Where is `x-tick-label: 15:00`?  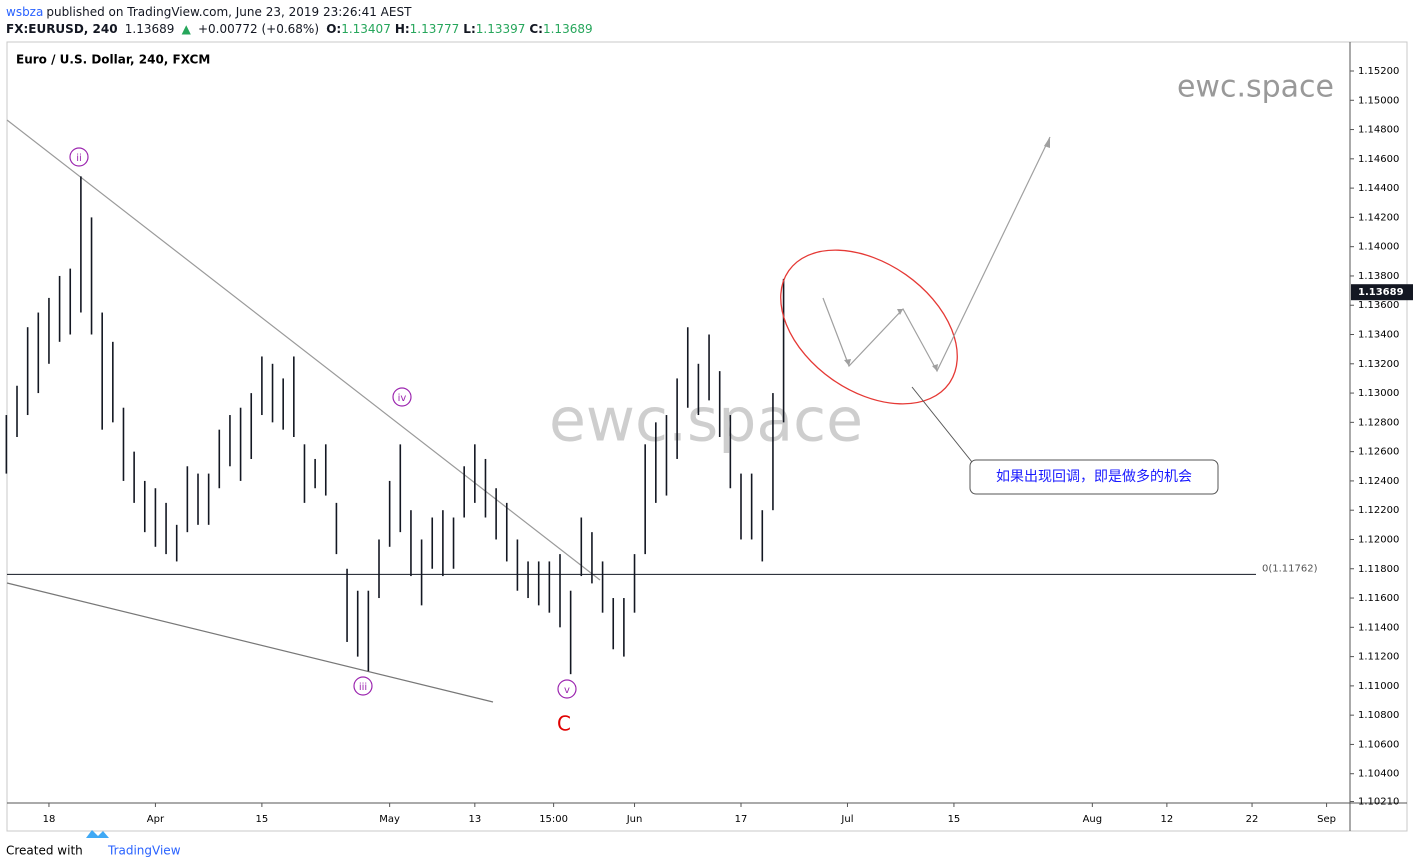 x-tick-label: 15:00 is located at coordinates (553, 819).